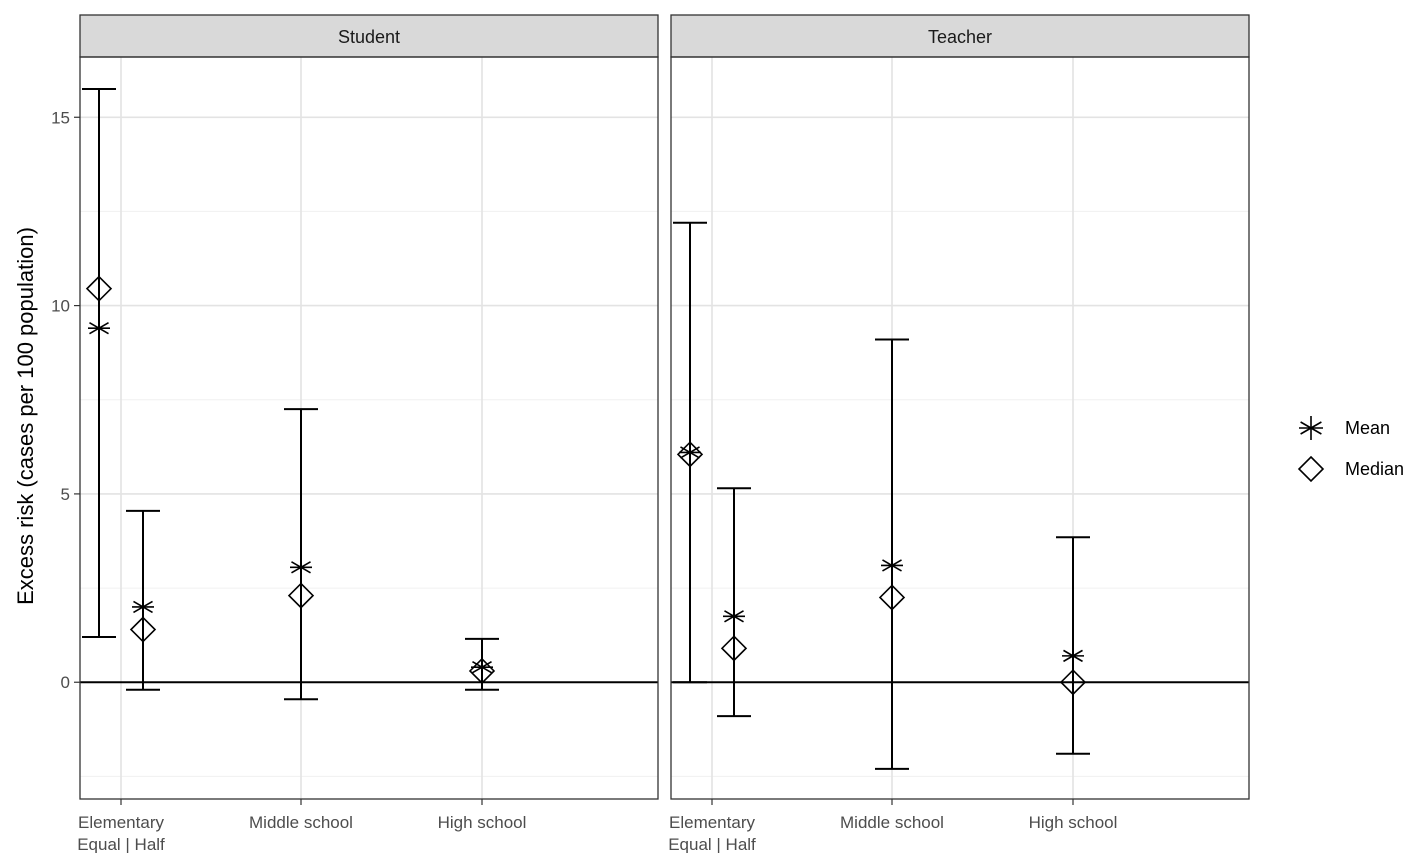 The height and width of the screenshot is (853, 1413). Describe the element at coordinates (369, 37) in the screenshot. I see `panel-strip-label: Student` at that location.